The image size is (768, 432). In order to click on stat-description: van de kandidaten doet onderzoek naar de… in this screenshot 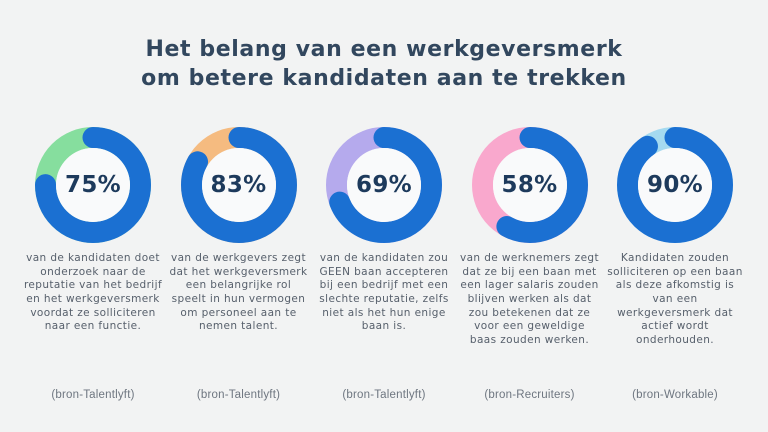, I will do `click(93, 292)`.